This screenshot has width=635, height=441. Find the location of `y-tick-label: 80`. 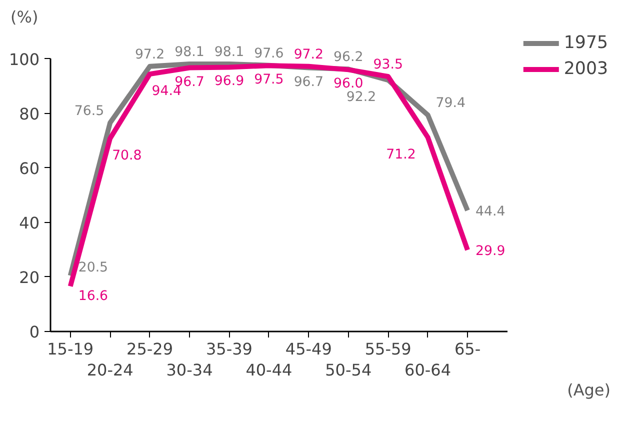

y-tick-label: 80 is located at coordinates (29, 114).